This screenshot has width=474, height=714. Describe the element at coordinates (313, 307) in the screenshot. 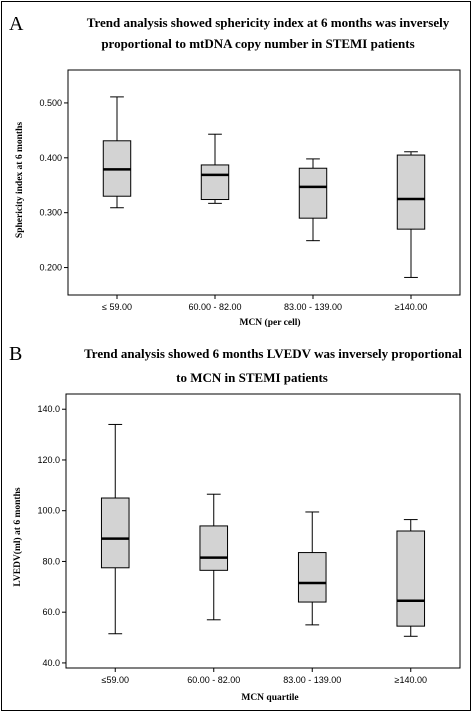

I see `chart-a-xtick-label: 83.00 - 139.00` at that location.